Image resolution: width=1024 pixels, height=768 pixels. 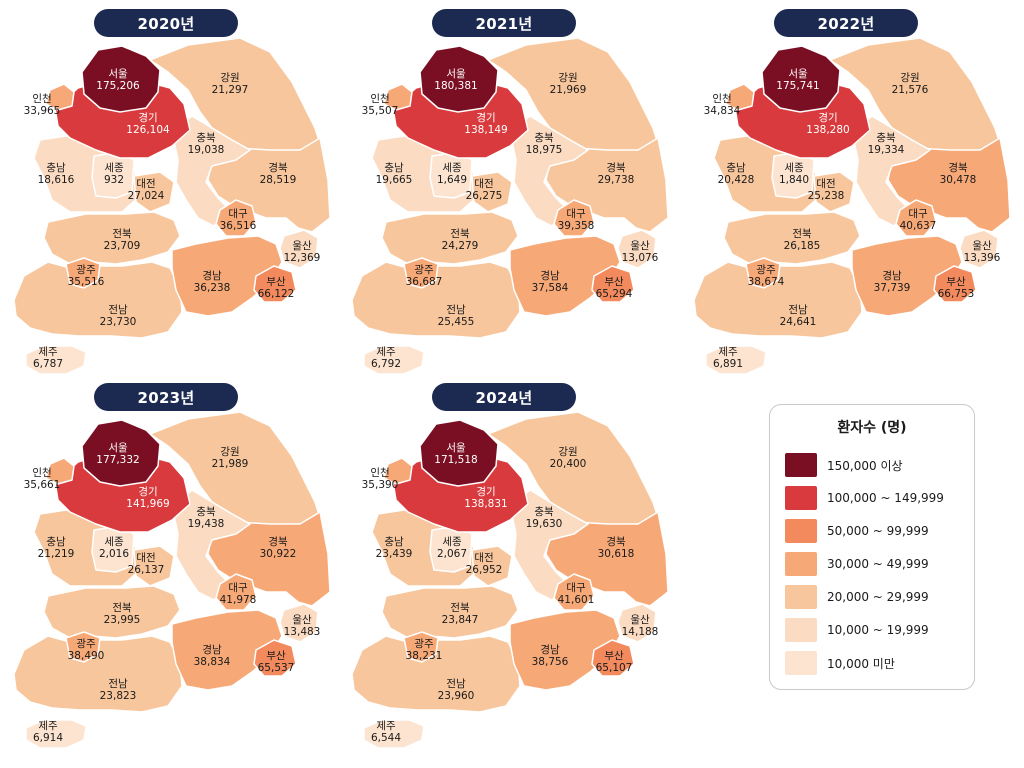 I want to click on region-daejeon, so click(x=492, y=192).